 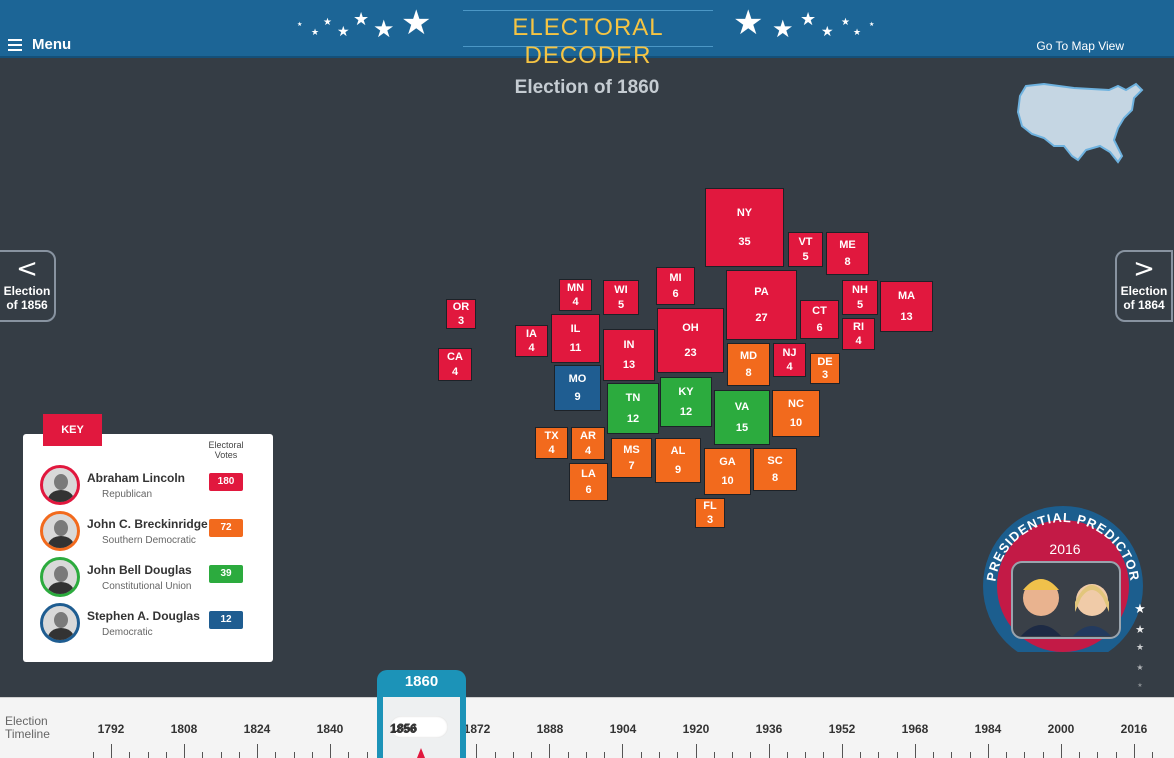 What do you see at coordinates (184, 729) in the screenshot?
I see `timeline-year: 1808` at bounding box center [184, 729].